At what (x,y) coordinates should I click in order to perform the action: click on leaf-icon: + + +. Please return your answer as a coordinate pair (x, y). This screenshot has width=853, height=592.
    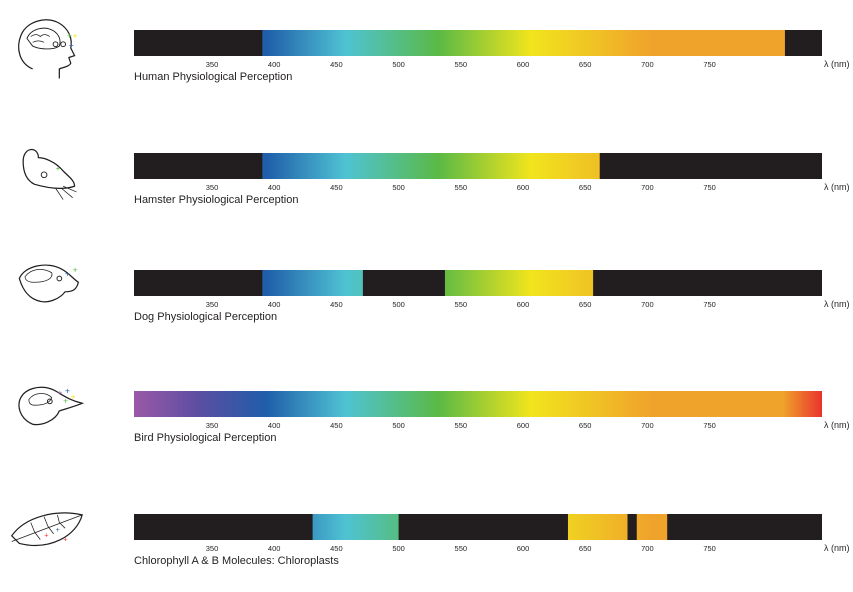
    Looking at the image, I should click on (46, 532).